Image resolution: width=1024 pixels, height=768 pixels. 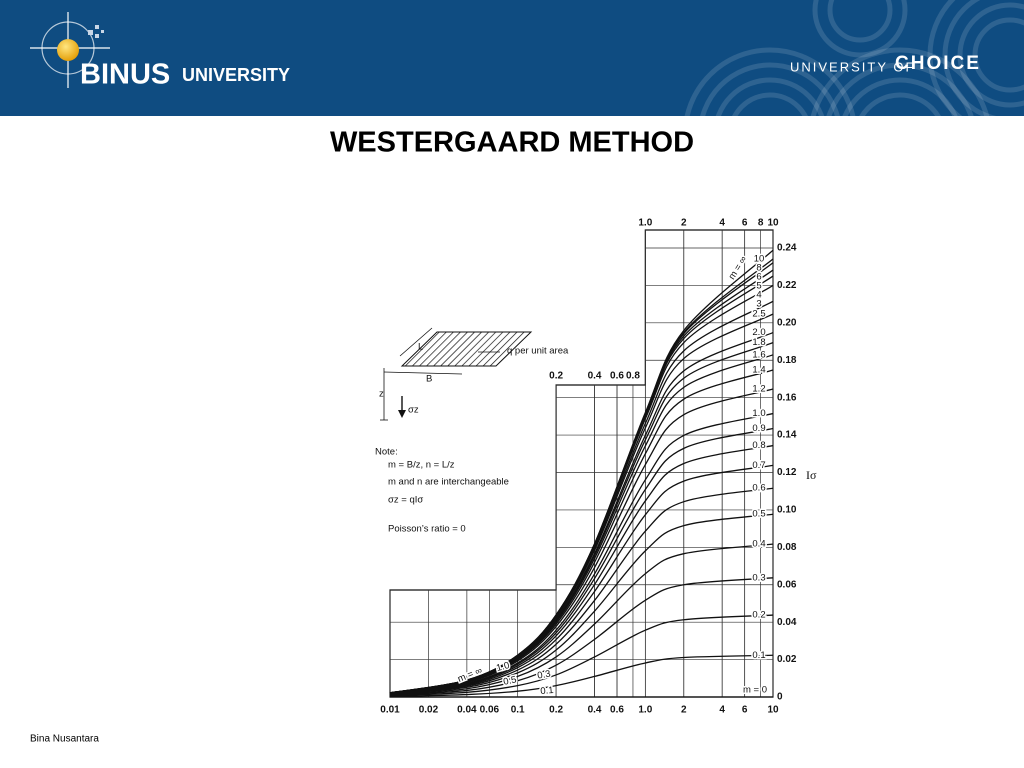 I want to click on x-tick-label: 1.0, so click(x=645, y=710).